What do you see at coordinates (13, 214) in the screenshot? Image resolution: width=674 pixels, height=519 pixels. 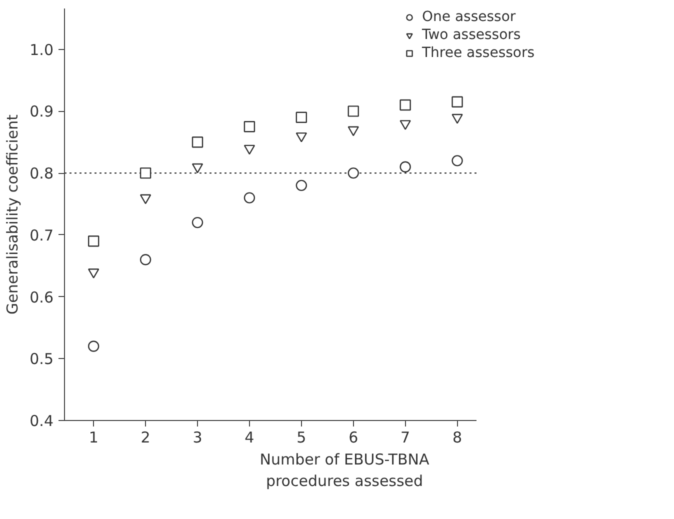 I see `y-axis-title: Generalisability coefficient` at bounding box center [13, 214].